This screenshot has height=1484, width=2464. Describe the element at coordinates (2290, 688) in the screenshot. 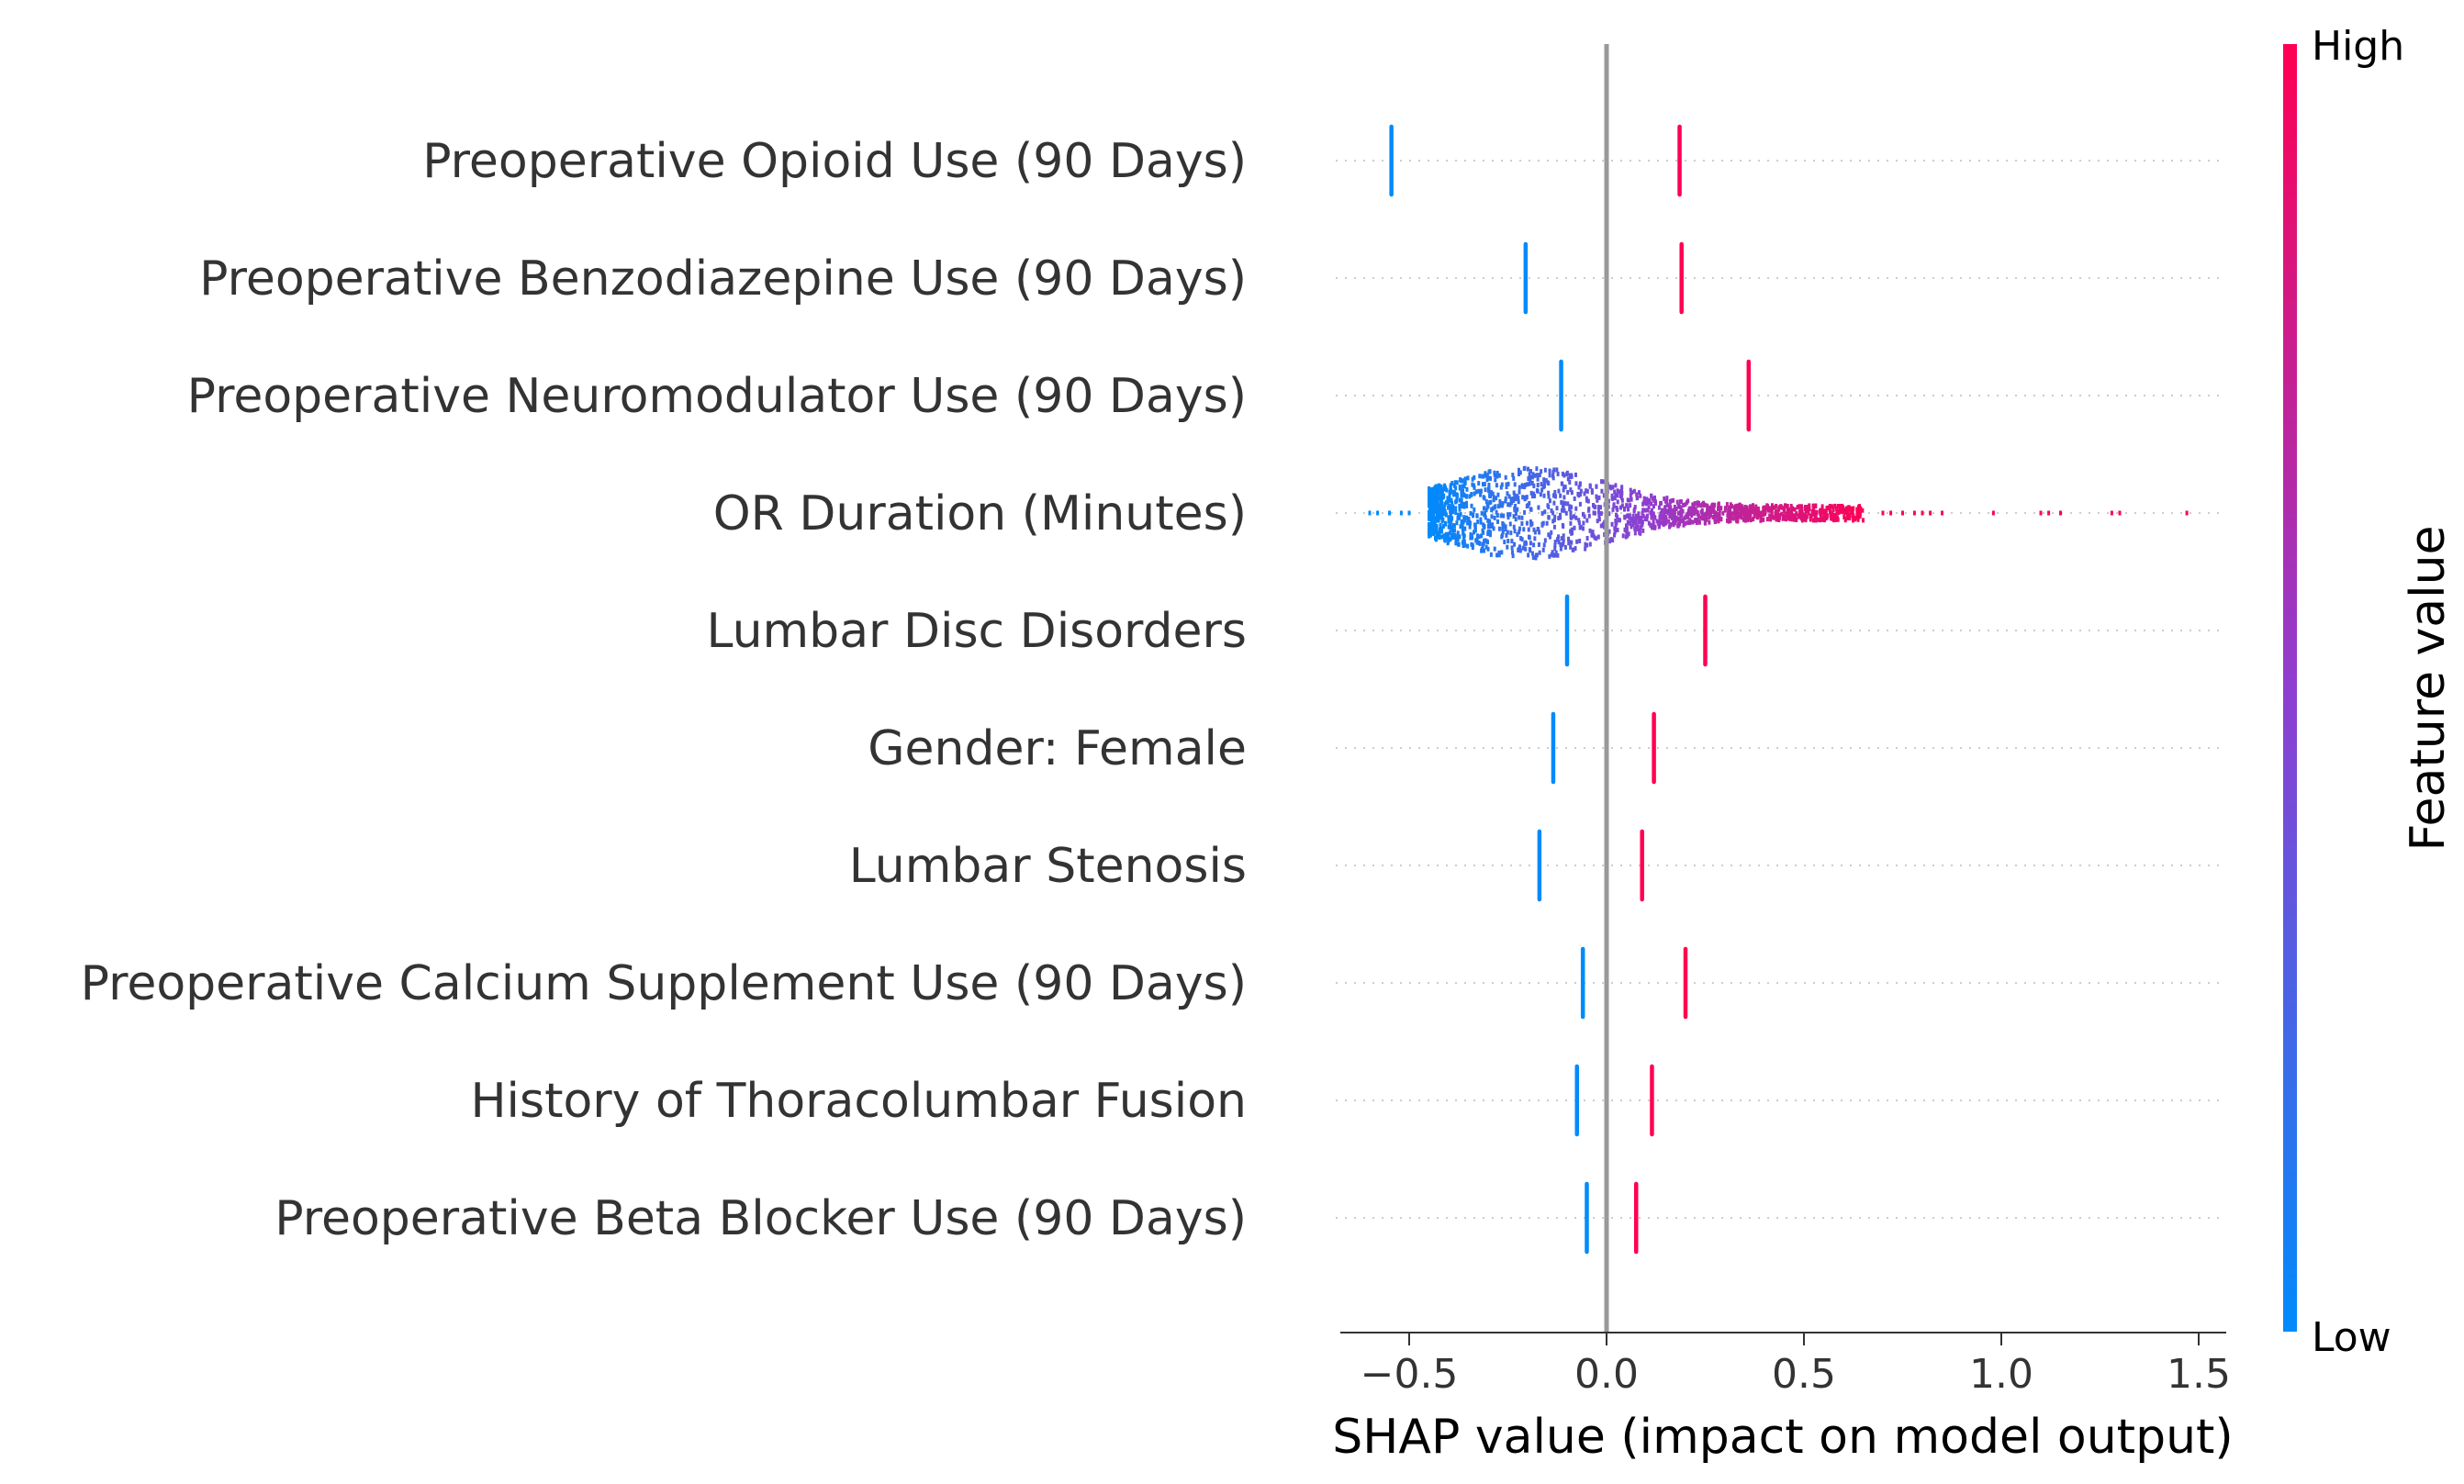

I see `colorbar-gradient` at that location.